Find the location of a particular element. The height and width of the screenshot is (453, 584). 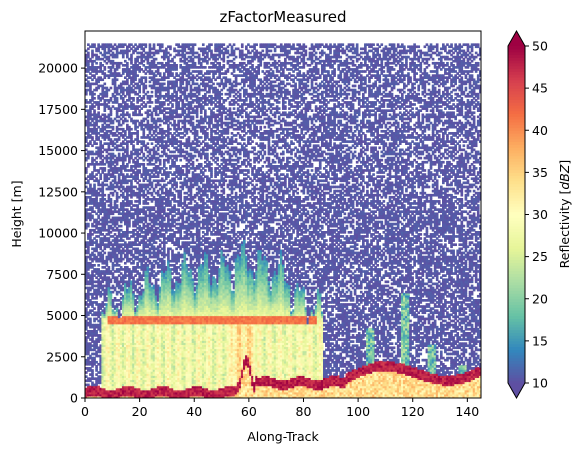

chart-title: zFactorMeasured is located at coordinates (282, 17).